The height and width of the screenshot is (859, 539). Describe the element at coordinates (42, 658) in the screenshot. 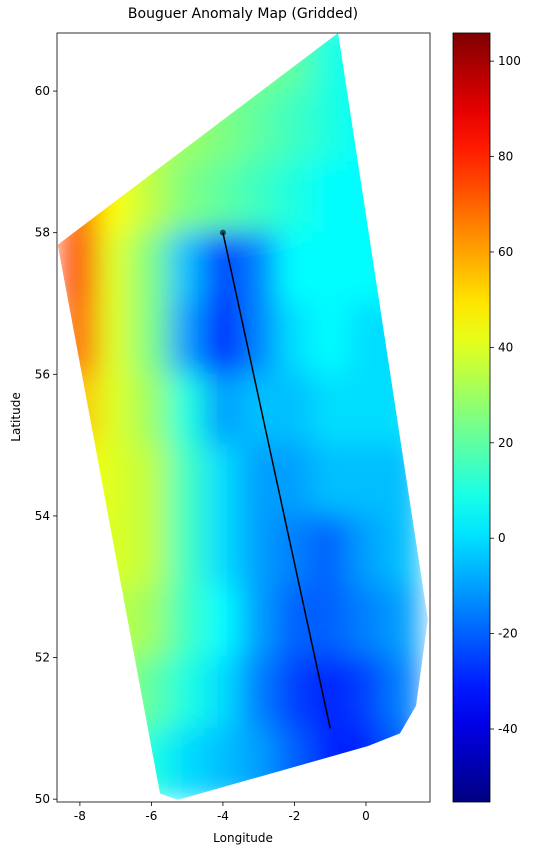

I see `y-tick-label: 52` at that location.